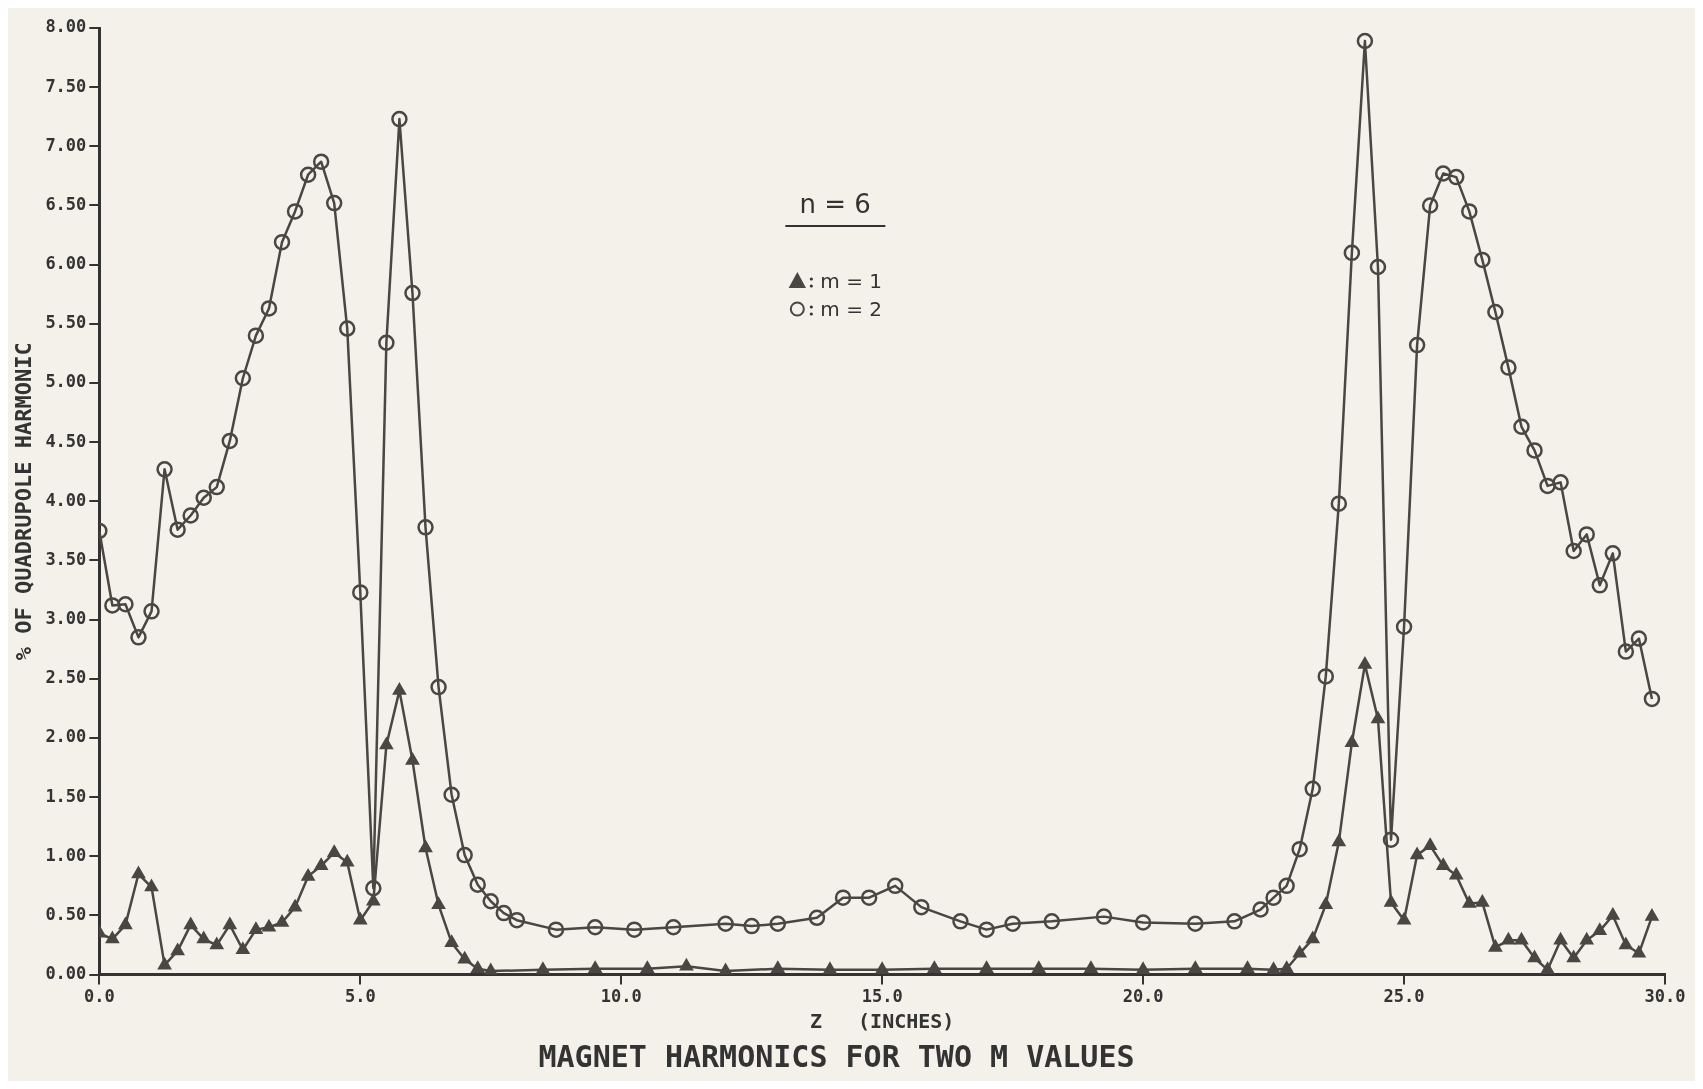  I want to click on y-tick-label: 6.50, so click(66, 203).